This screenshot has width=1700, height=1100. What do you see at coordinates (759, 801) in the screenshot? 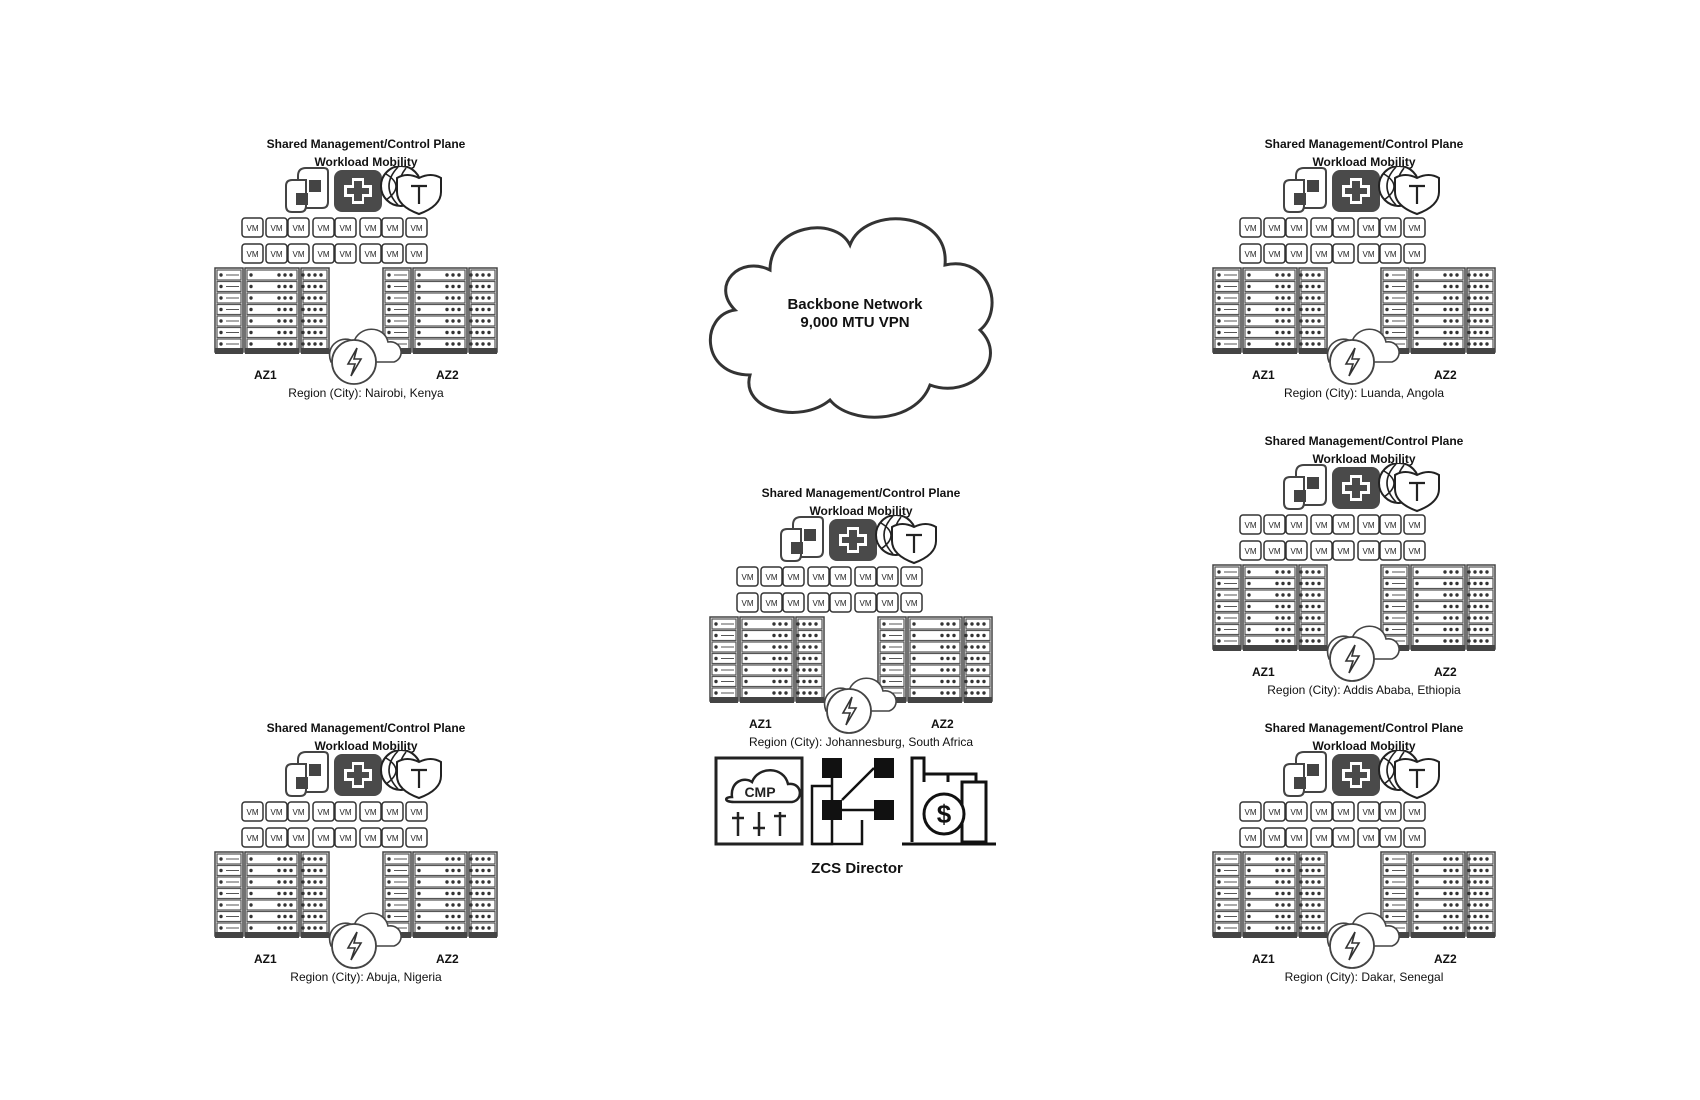
I see `cmp-cloud-icon: CMP` at bounding box center [759, 801].